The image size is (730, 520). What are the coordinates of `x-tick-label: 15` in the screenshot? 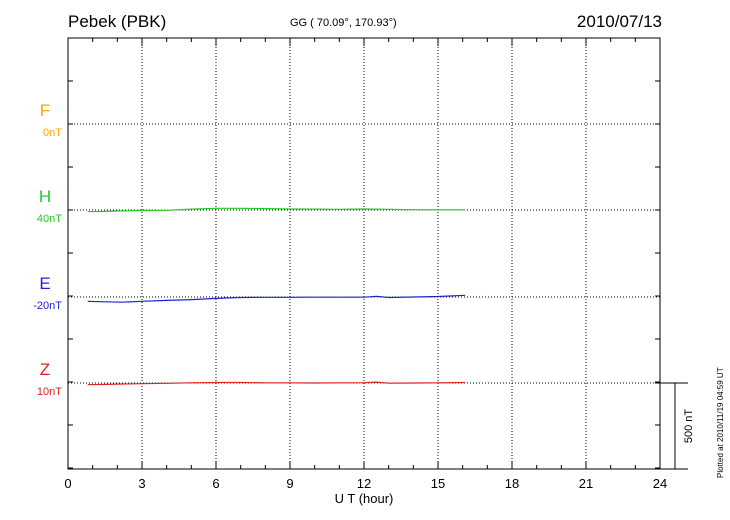 It's located at (438, 483).